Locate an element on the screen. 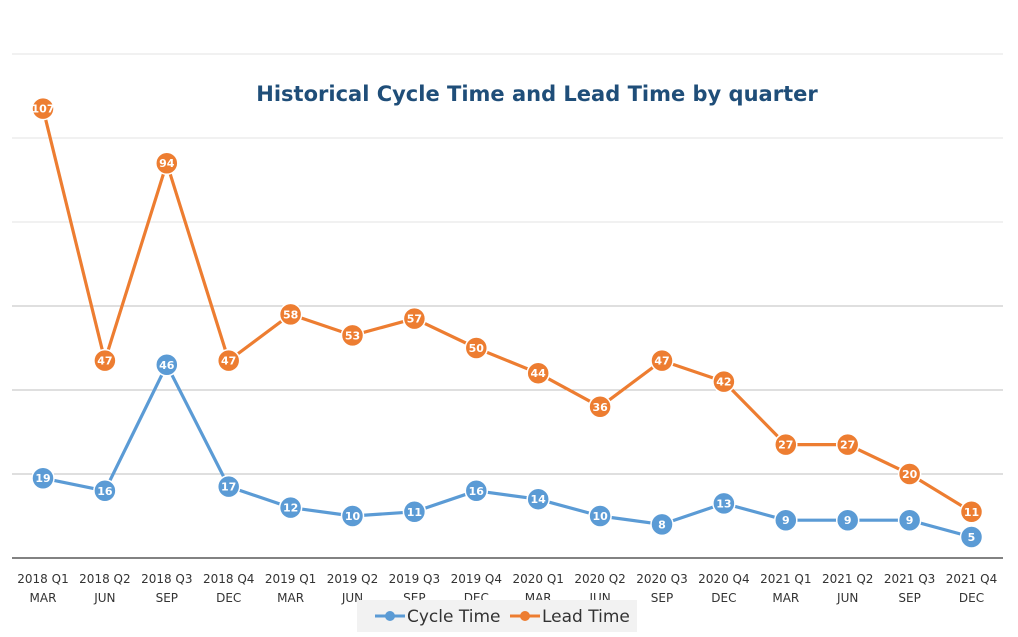 This screenshot has width=1018, height=637. data-label: 14 is located at coordinates (539, 499).